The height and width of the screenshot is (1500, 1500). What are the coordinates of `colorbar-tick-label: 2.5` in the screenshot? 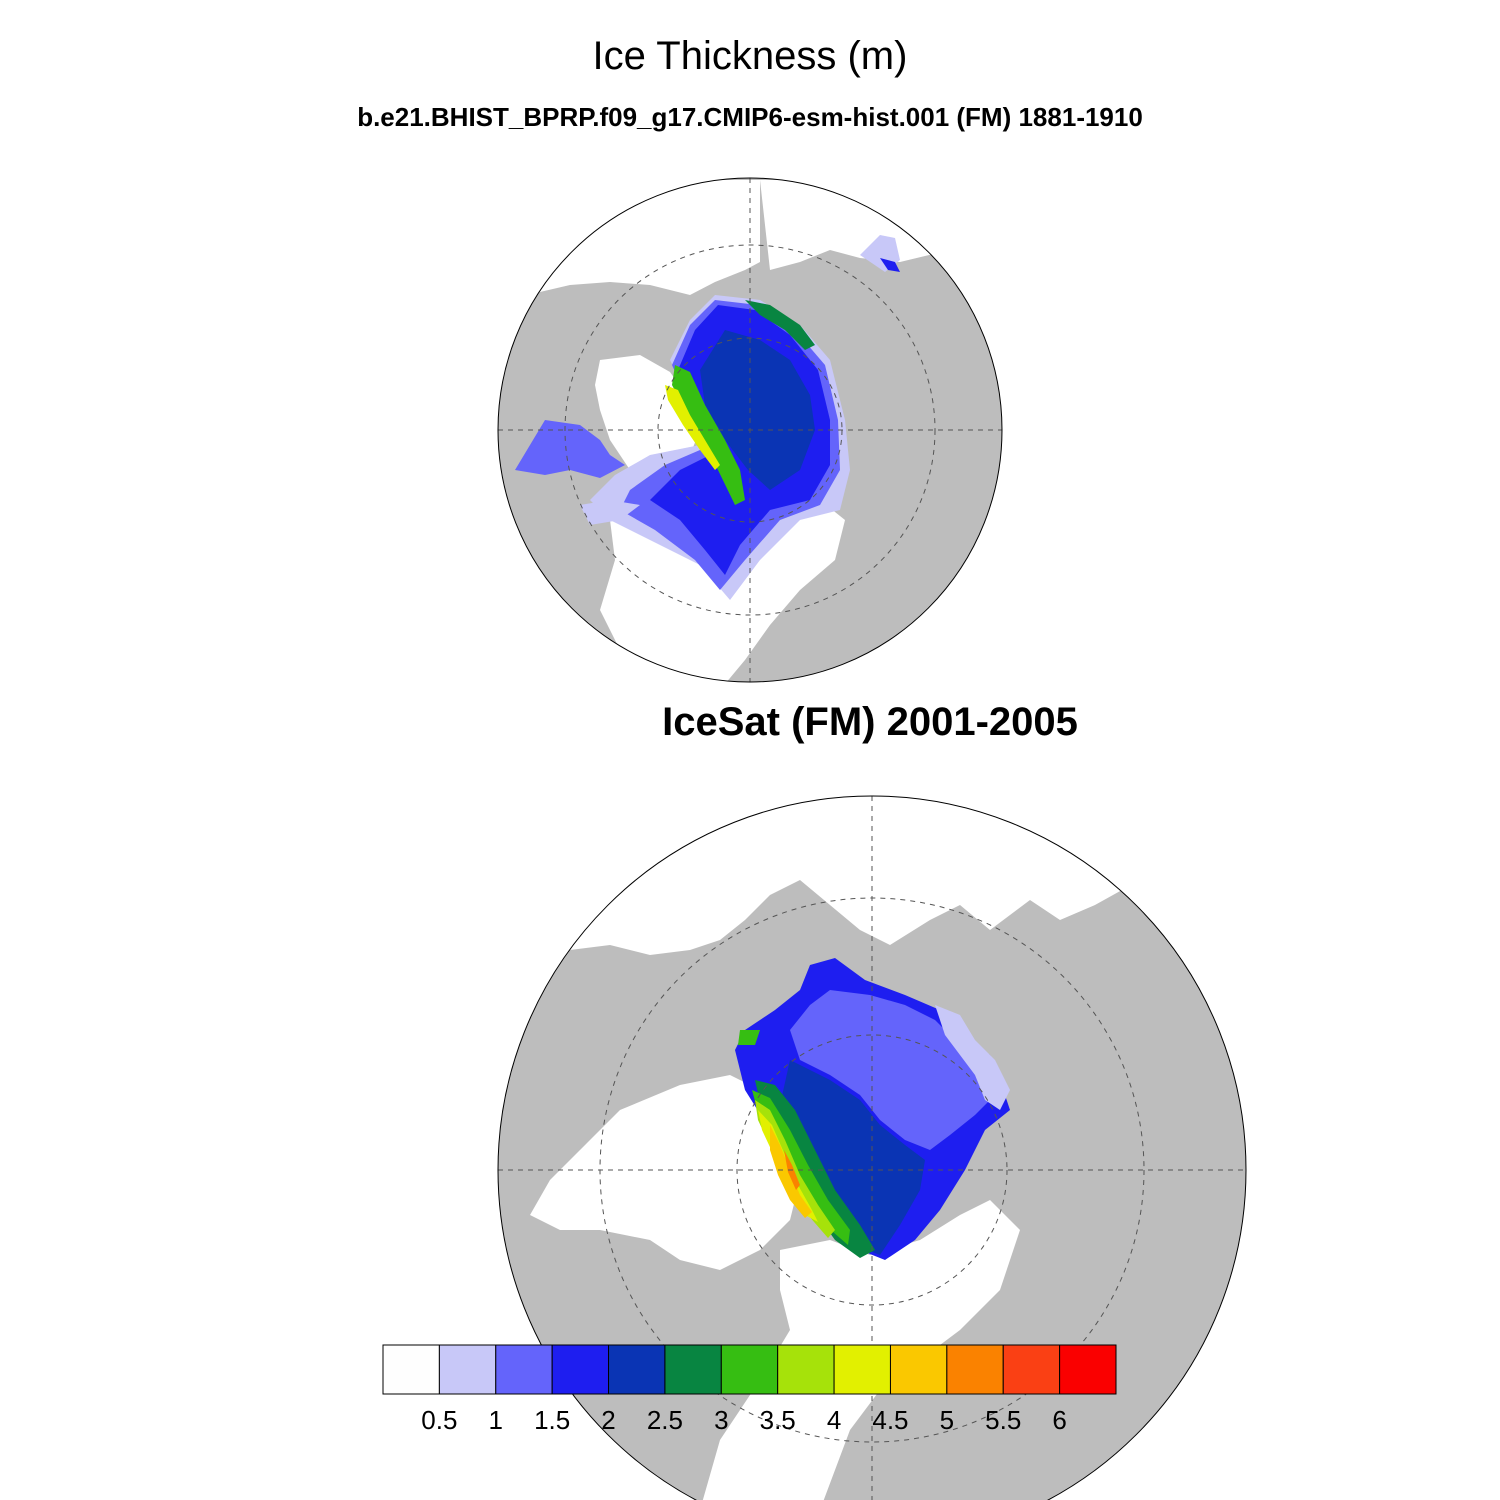 It's located at (665, 1420).